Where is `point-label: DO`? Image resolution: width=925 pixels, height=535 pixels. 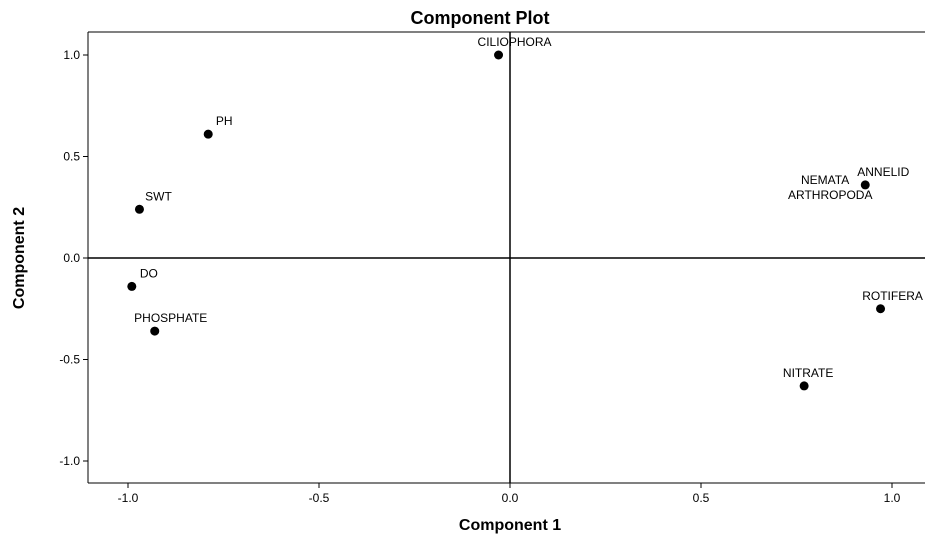
point-label: DO is located at coordinates (149, 273).